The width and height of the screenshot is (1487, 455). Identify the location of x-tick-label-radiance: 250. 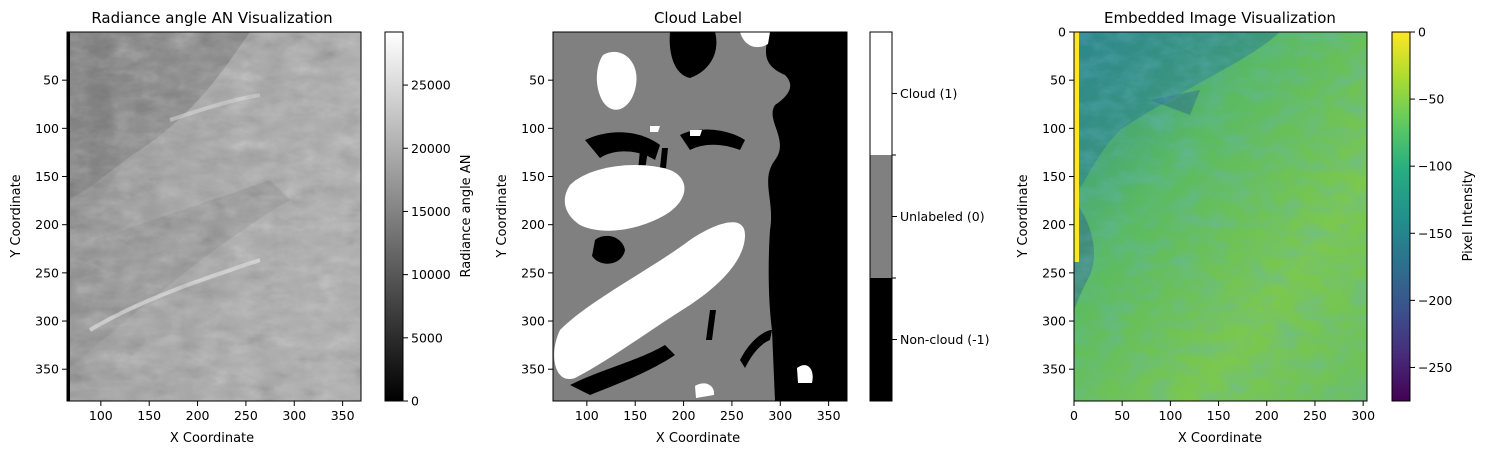
(246, 415).